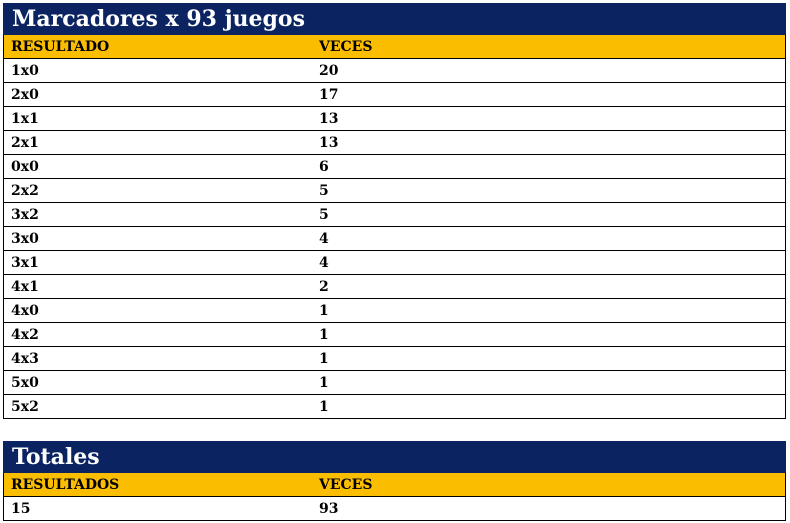 The height and width of the screenshot is (523, 790). I want to click on table-row: 4x3 1, so click(394, 358).